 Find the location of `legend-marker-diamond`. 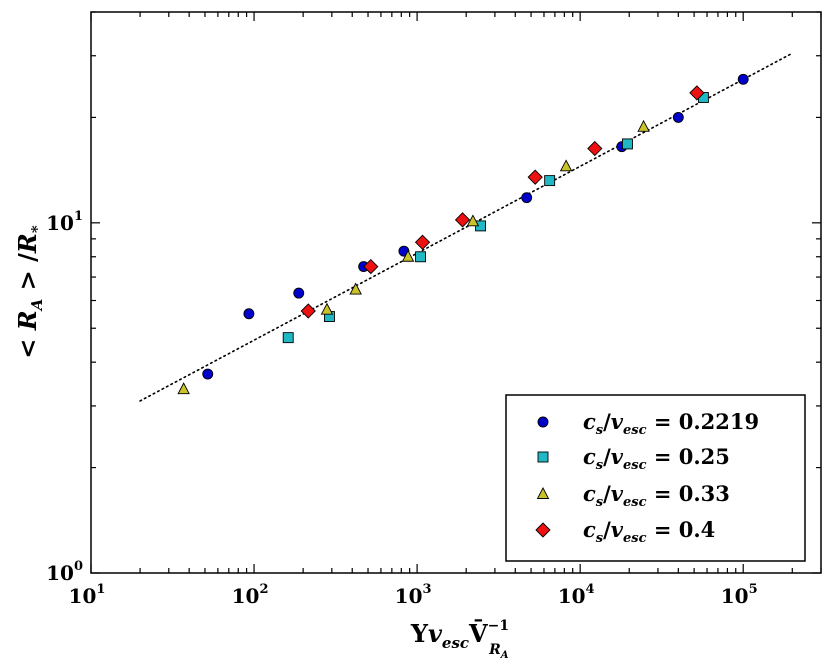

legend-marker-diamond is located at coordinates (543, 530).